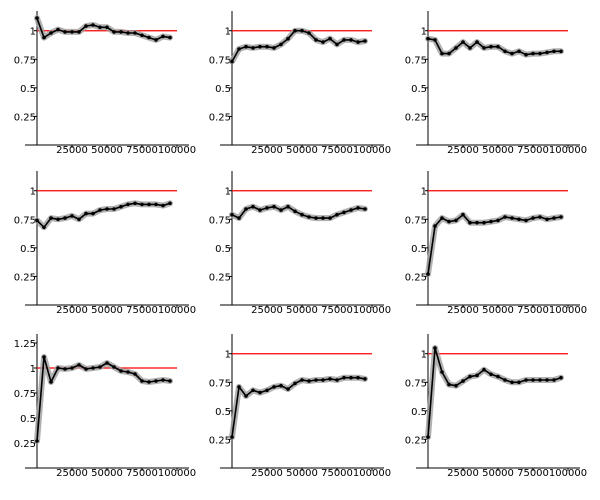  Describe the element at coordinates (494, 392) in the screenshot. I see `series-line` at that location.